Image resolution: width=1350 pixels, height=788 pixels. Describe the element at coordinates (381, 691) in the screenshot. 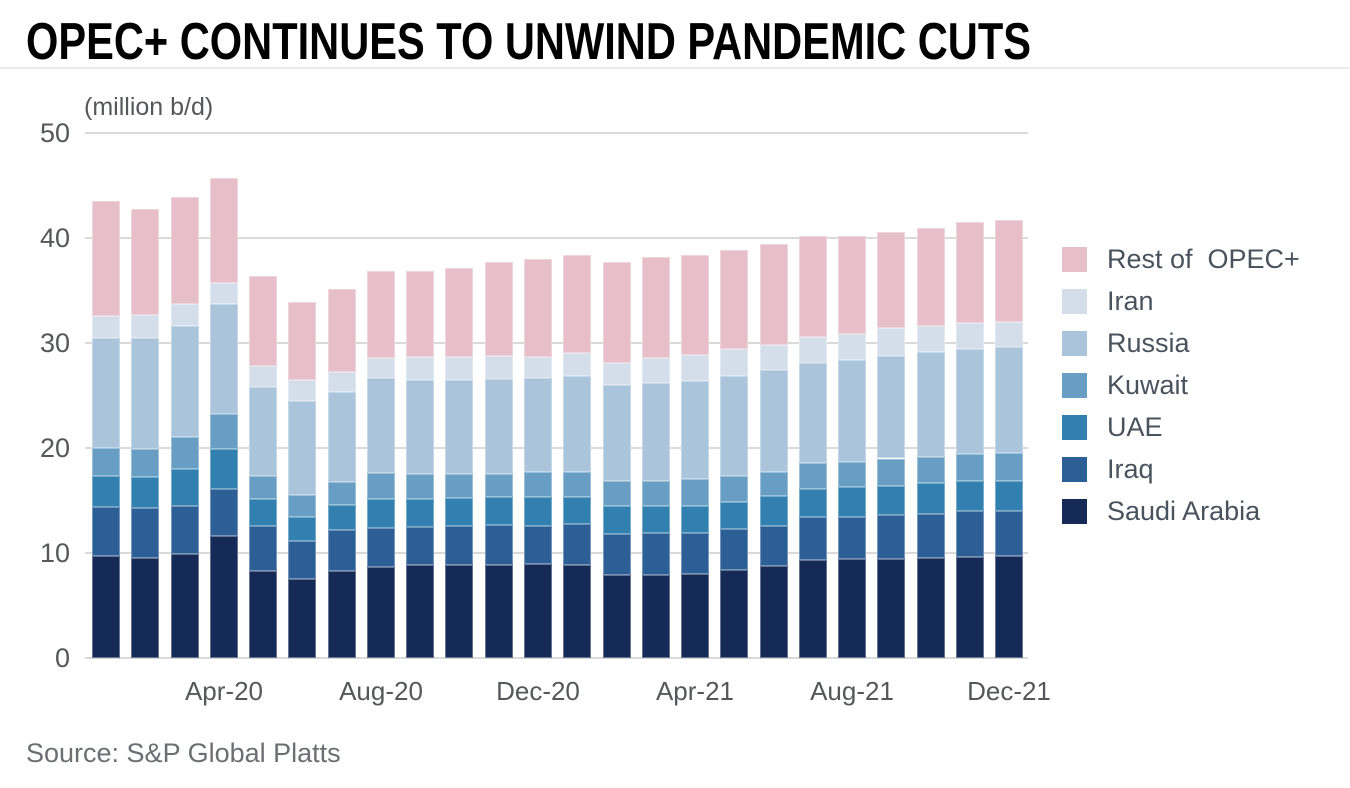

I see `x-axis-tick-label: Aug-20` at that location.